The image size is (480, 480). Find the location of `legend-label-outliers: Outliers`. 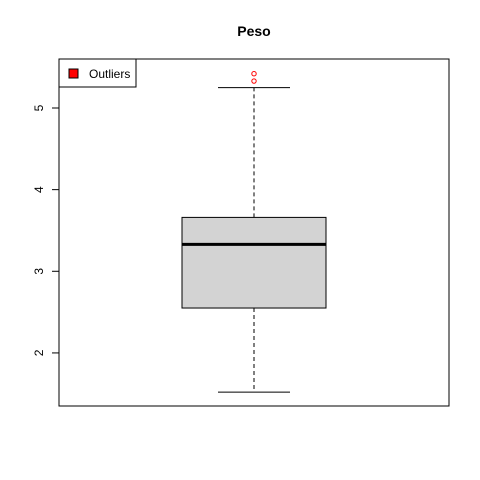

legend-label-outliers: Outliers is located at coordinates (109, 74).